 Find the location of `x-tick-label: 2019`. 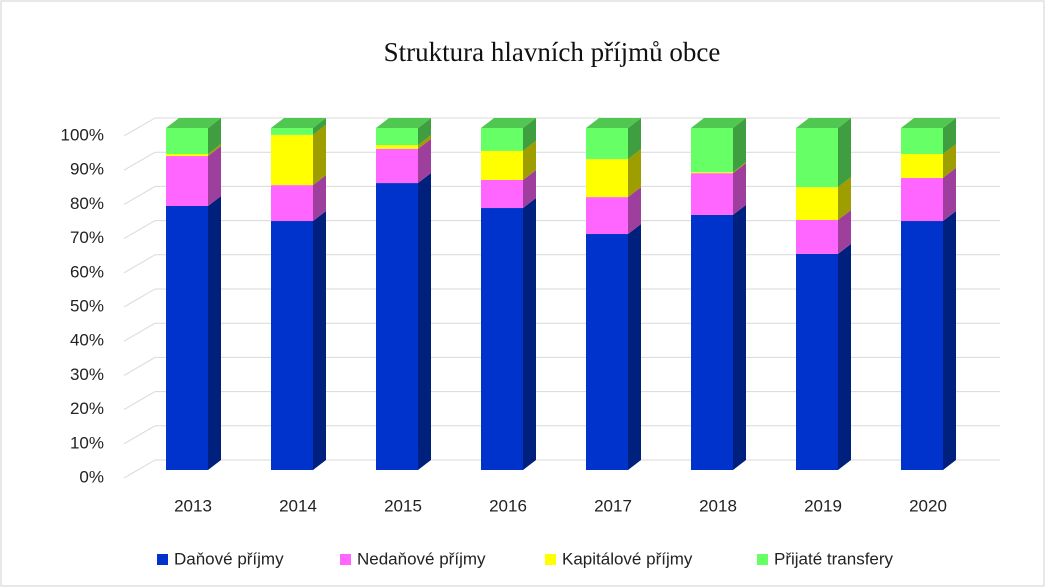

x-tick-label: 2019 is located at coordinates (823, 505).